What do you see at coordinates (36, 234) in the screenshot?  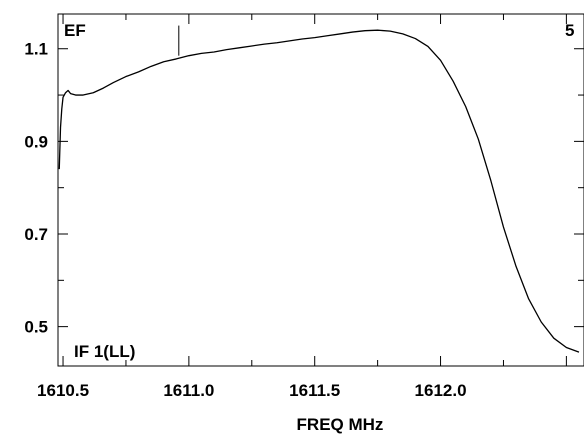 I see `y-tick-label: 0.7` at bounding box center [36, 234].